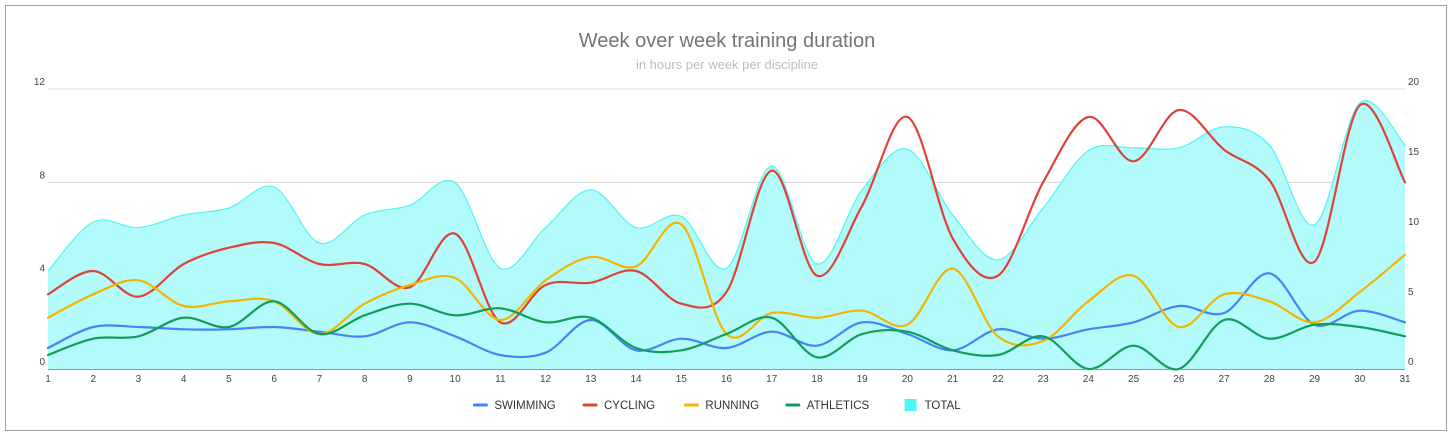 This screenshot has width=1456, height=440. Describe the element at coordinates (1411, 362) in the screenshot. I see `y-right-tick-label: 0` at that location.